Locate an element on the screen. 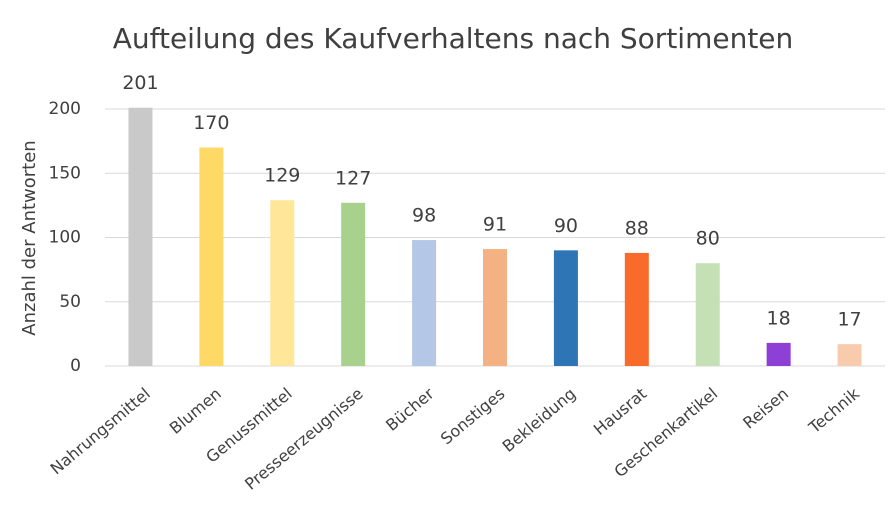 The image size is (891, 525). x-tick-label: Reisen is located at coordinates (765, 408).